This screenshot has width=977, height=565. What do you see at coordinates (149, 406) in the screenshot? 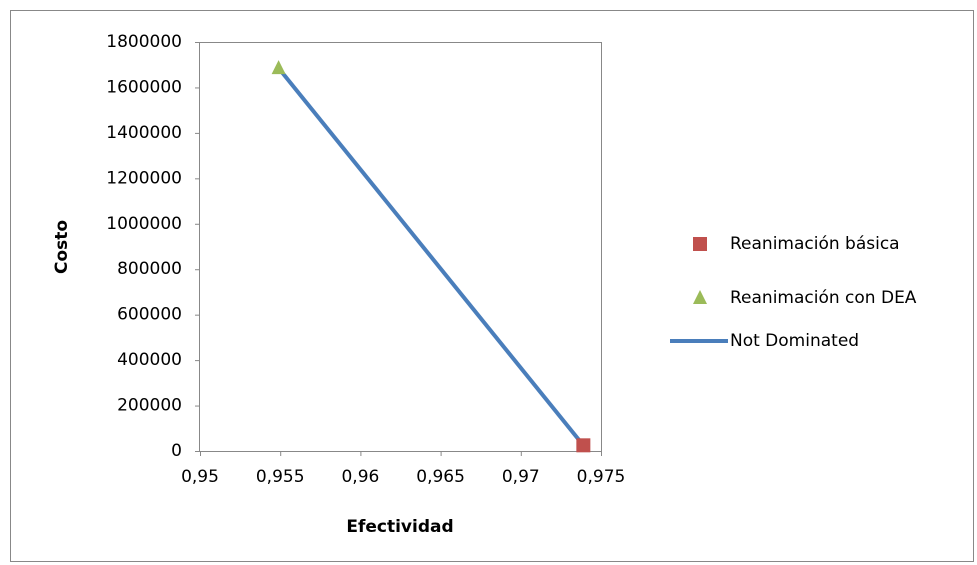
I see `y-tick-label: 200000` at bounding box center [149, 406].